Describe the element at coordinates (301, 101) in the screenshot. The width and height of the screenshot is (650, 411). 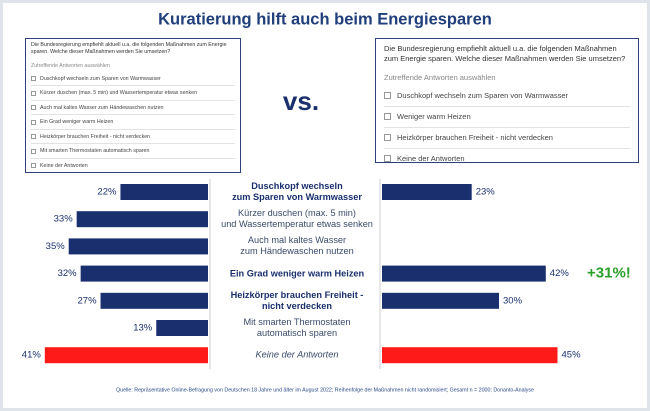
I see `vs-label: vs.` at that location.